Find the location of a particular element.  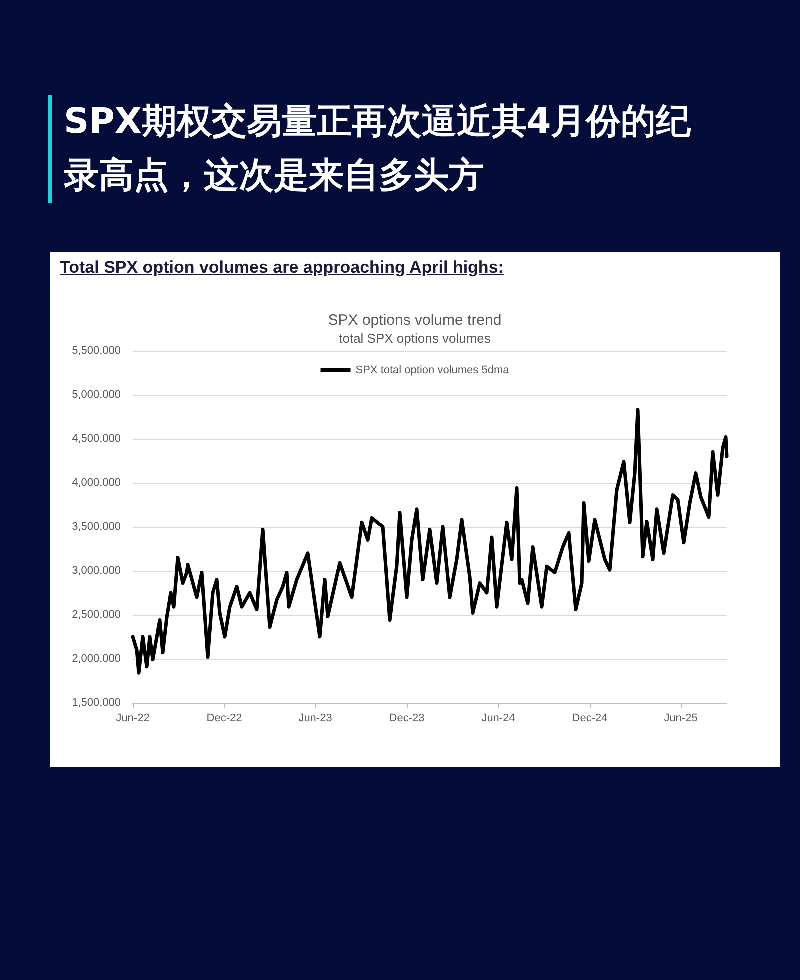

text: Total SPX option volumes are approaching April highs: is located at coordinates (282, 268).